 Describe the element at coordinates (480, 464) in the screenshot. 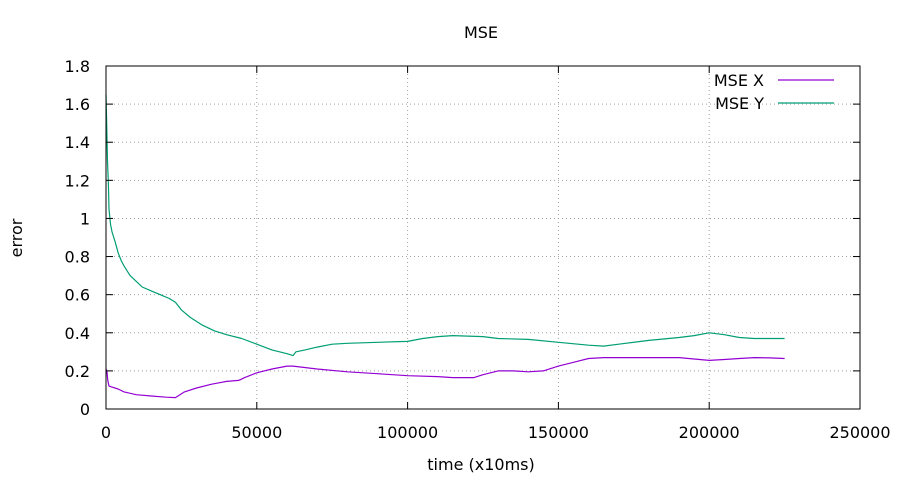

I see `x-axis-title: time (x10ms)` at that location.